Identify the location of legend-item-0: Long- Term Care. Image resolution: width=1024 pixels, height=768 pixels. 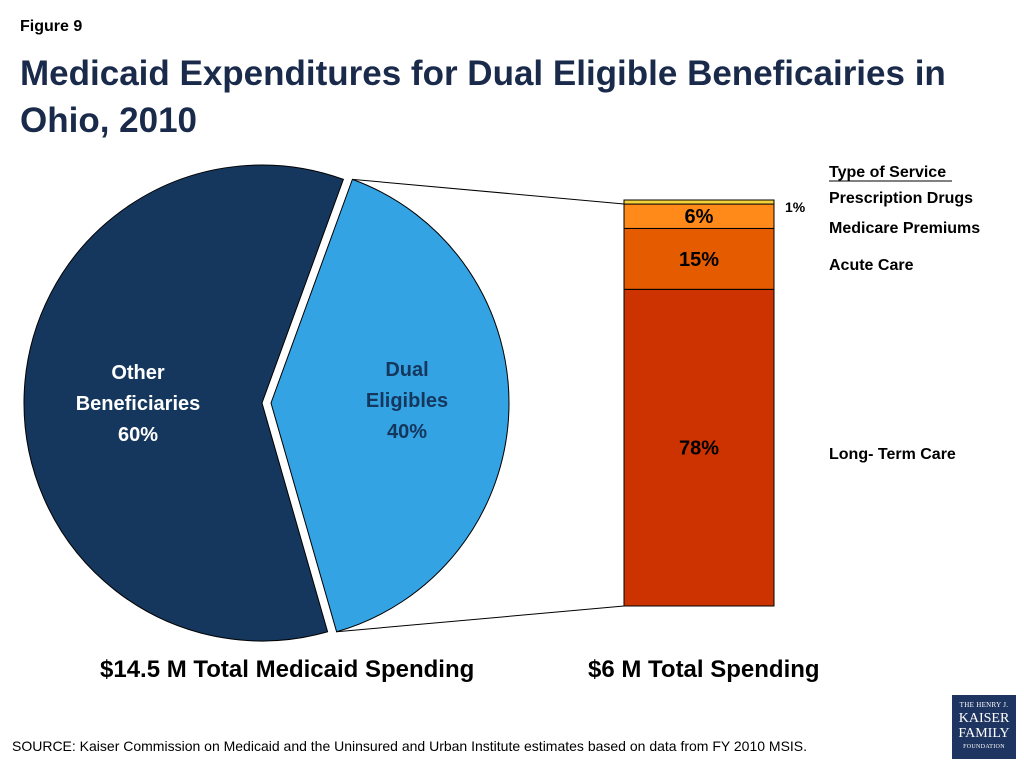
(892, 454).